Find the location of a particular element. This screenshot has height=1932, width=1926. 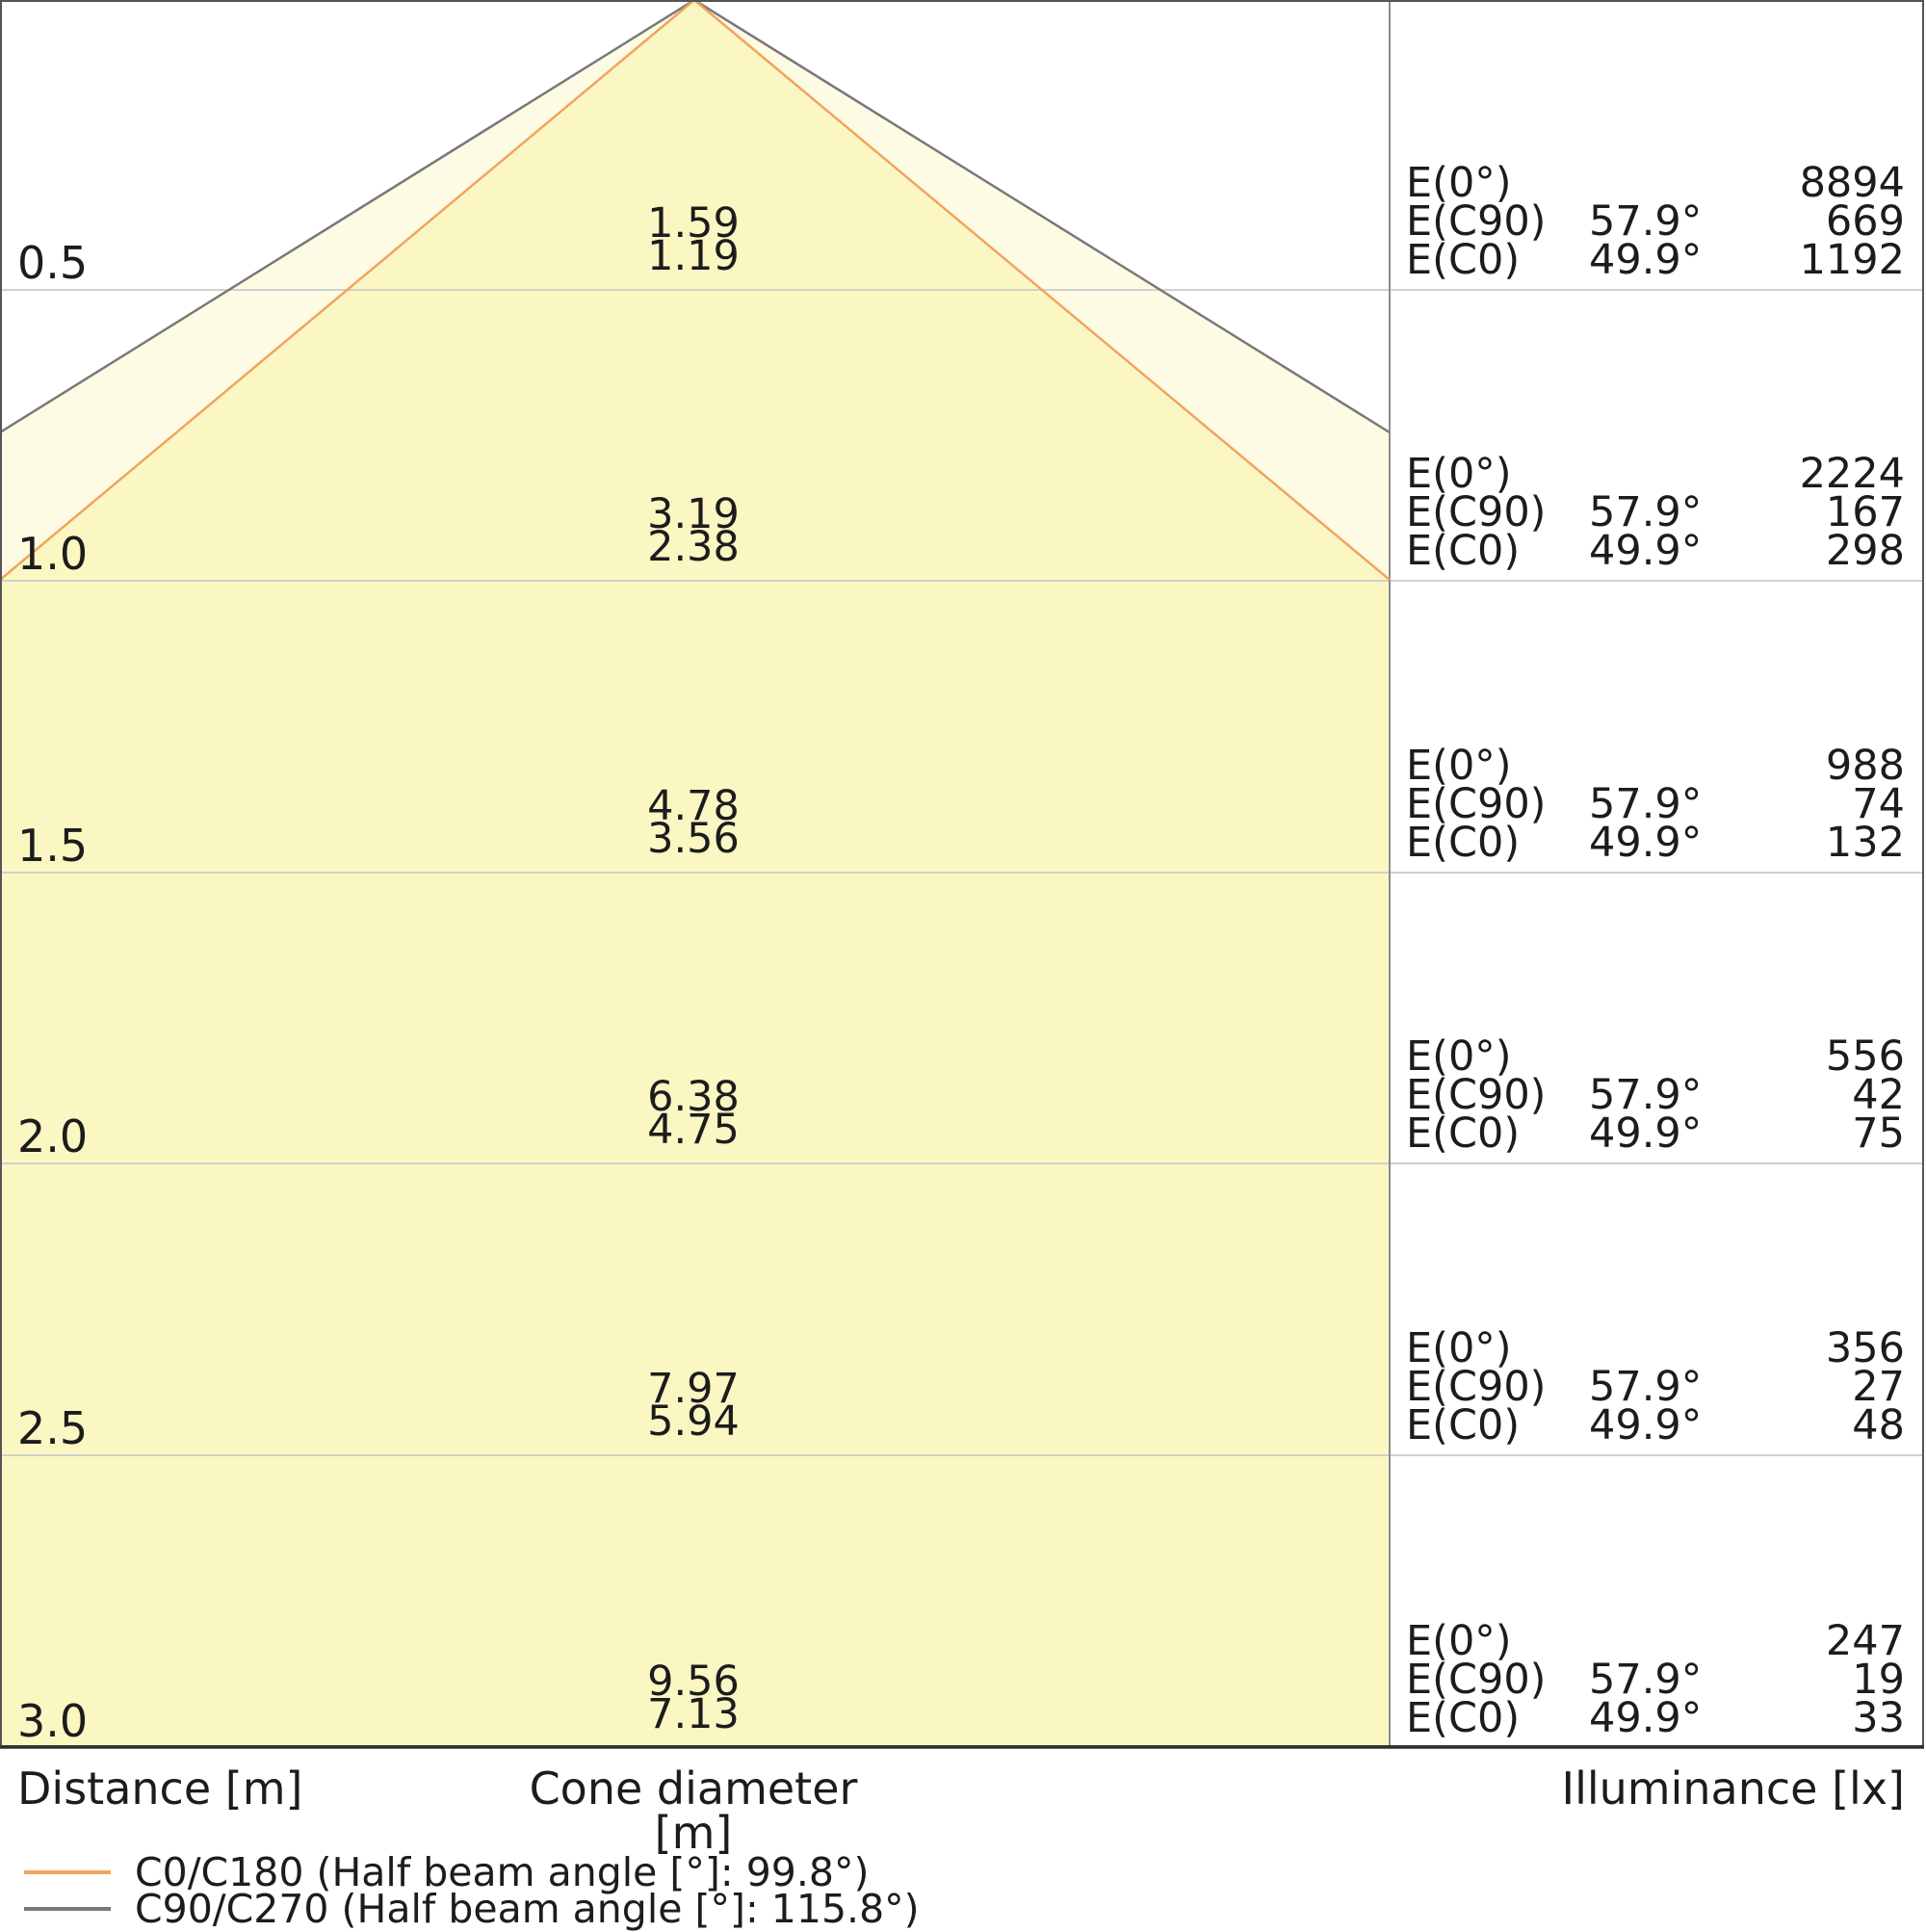

ec0-line: E(C0) 49.9° 298 is located at coordinates (1655, 551).